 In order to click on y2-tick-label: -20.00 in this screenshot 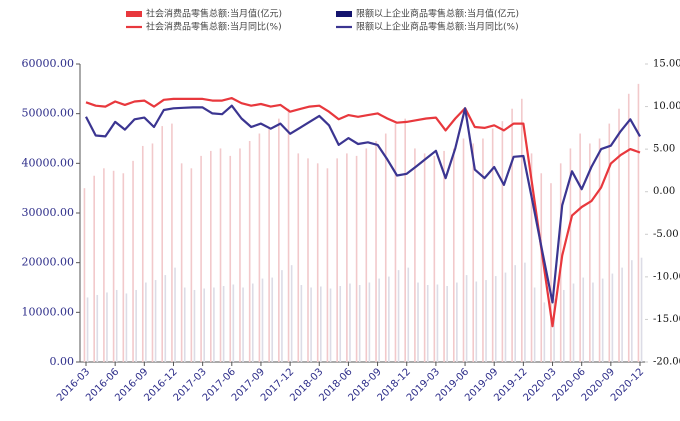, I will do `click(666, 362)`.